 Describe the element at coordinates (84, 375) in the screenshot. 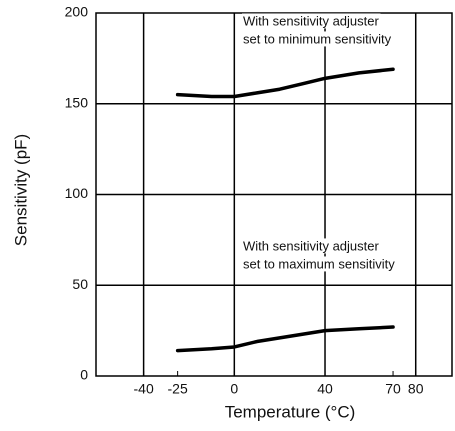

I see `y-tick-label: 0` at that location.